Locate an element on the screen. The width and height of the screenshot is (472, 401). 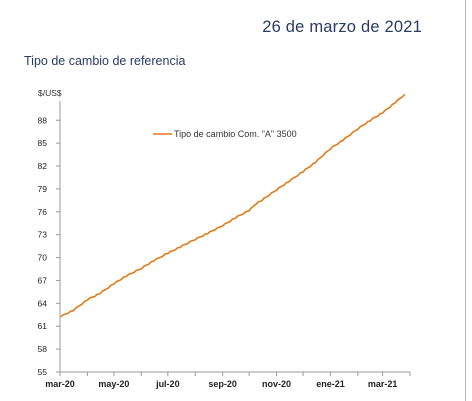
chart-title: Tipo de cambio de referencia is located at coordinates (105, 61).